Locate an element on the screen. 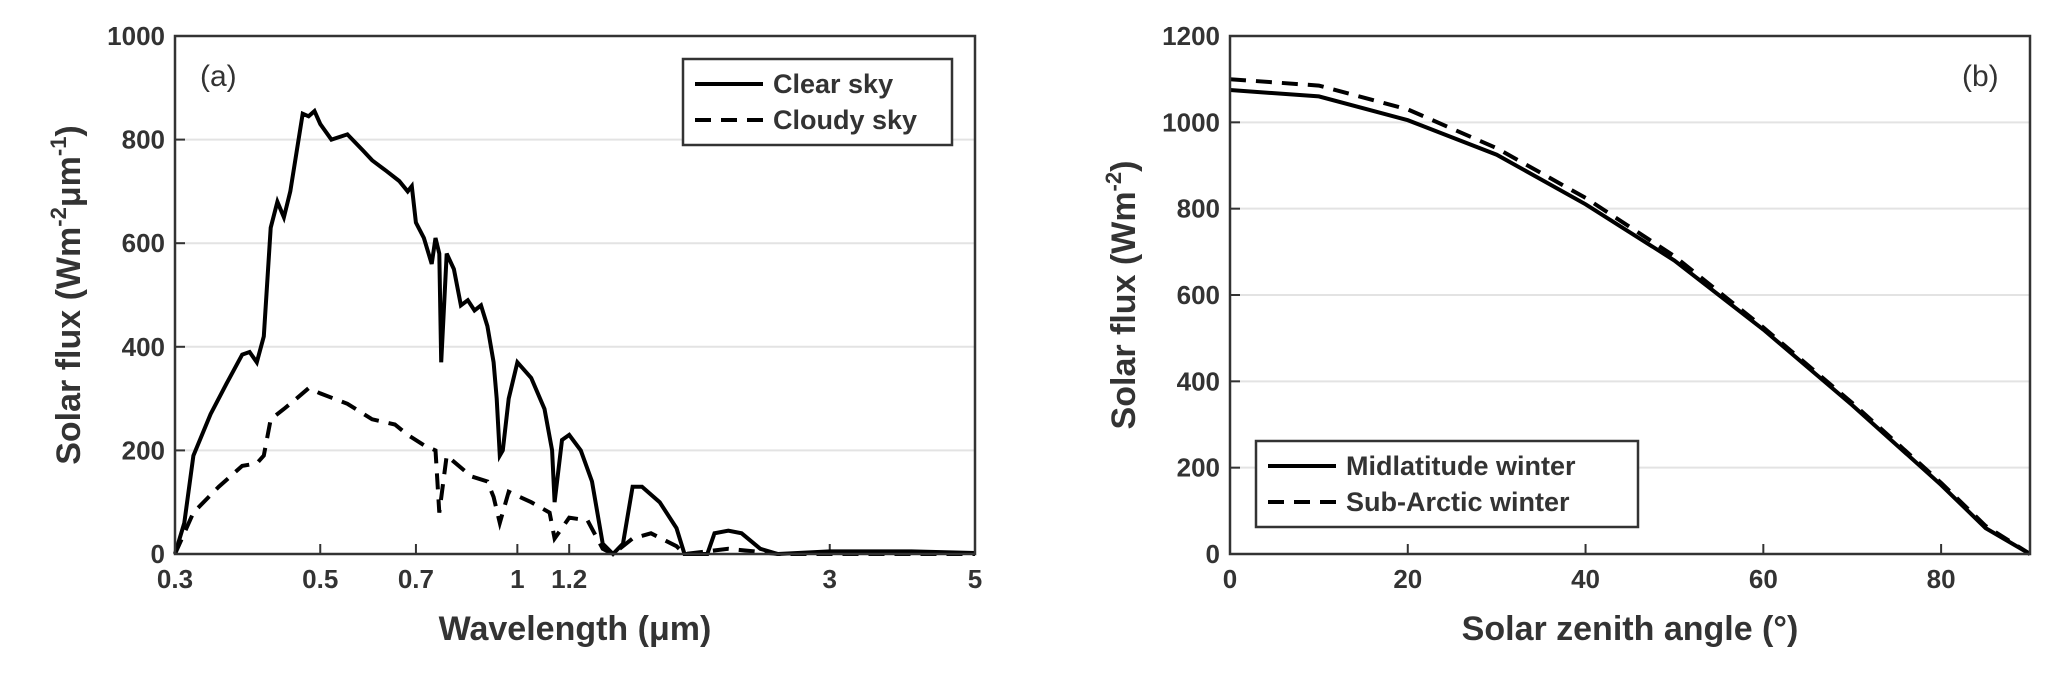  legend-label: Sub-Arctic winter is located at coordinates (1458, 502).